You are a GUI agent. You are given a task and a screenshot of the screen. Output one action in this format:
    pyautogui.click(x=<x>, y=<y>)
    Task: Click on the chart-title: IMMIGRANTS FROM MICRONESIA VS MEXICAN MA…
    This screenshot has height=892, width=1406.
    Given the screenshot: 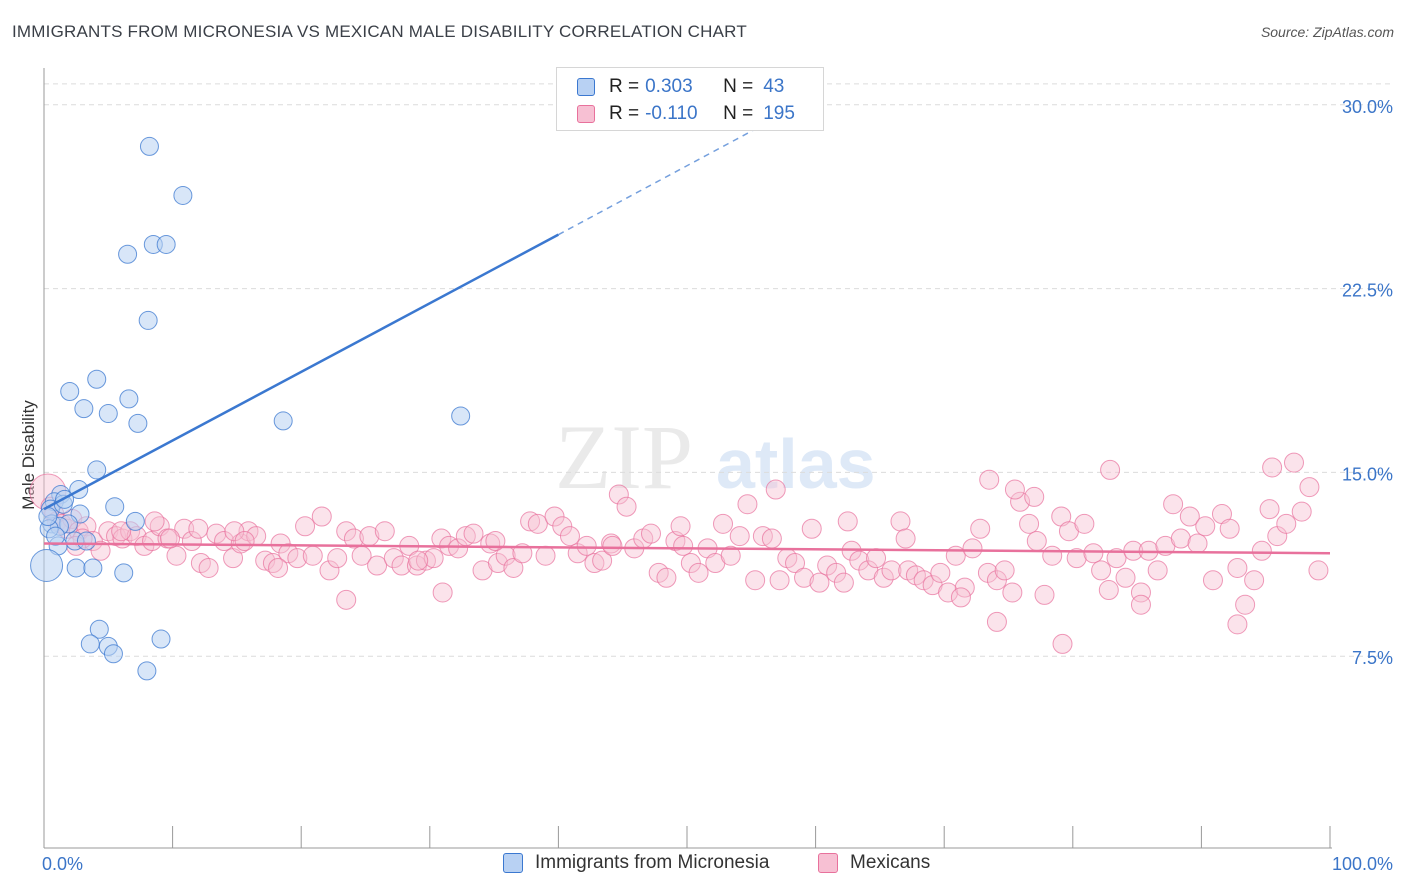 What is the action you would take?
    pyautogui.click(x=379, y=31)
    